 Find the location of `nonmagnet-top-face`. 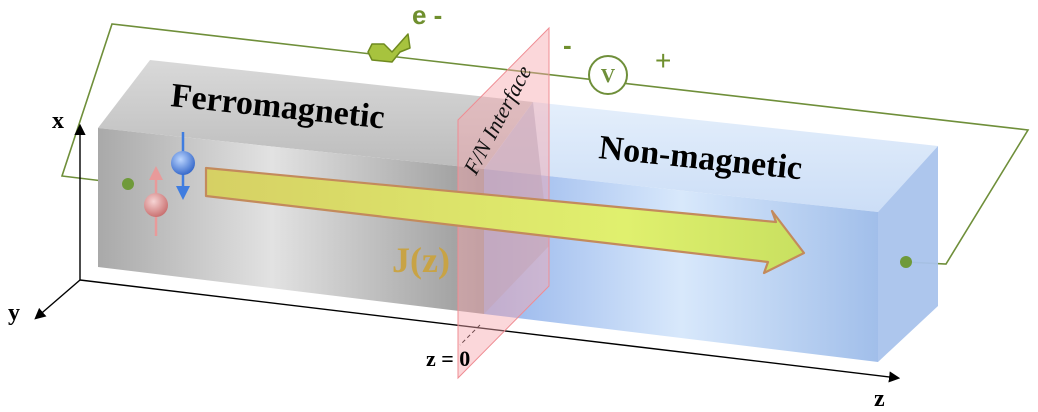

nonmagnet-top-face is located at coordinates (711, 157).